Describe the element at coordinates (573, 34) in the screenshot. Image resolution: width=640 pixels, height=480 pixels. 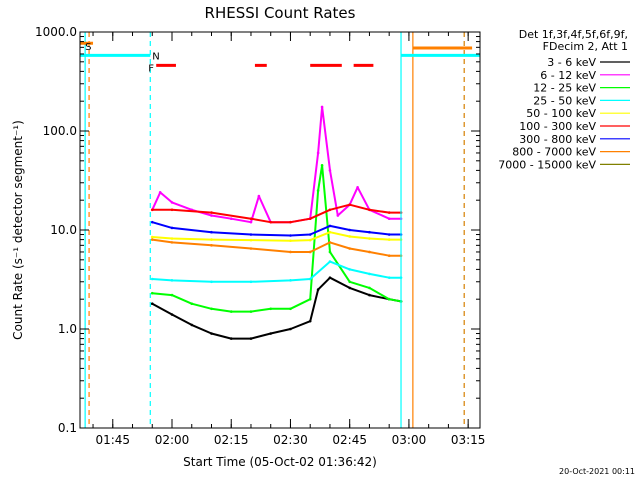
I see `legend-header-0: Det 1f,3f,4f,5f,6f,9f,` at that location.